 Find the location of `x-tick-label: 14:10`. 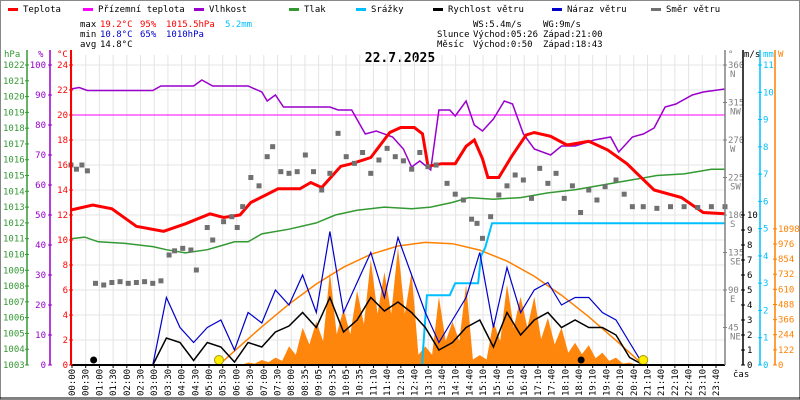

x-tick-label: 14:10 is located at coordinates (457, 382).